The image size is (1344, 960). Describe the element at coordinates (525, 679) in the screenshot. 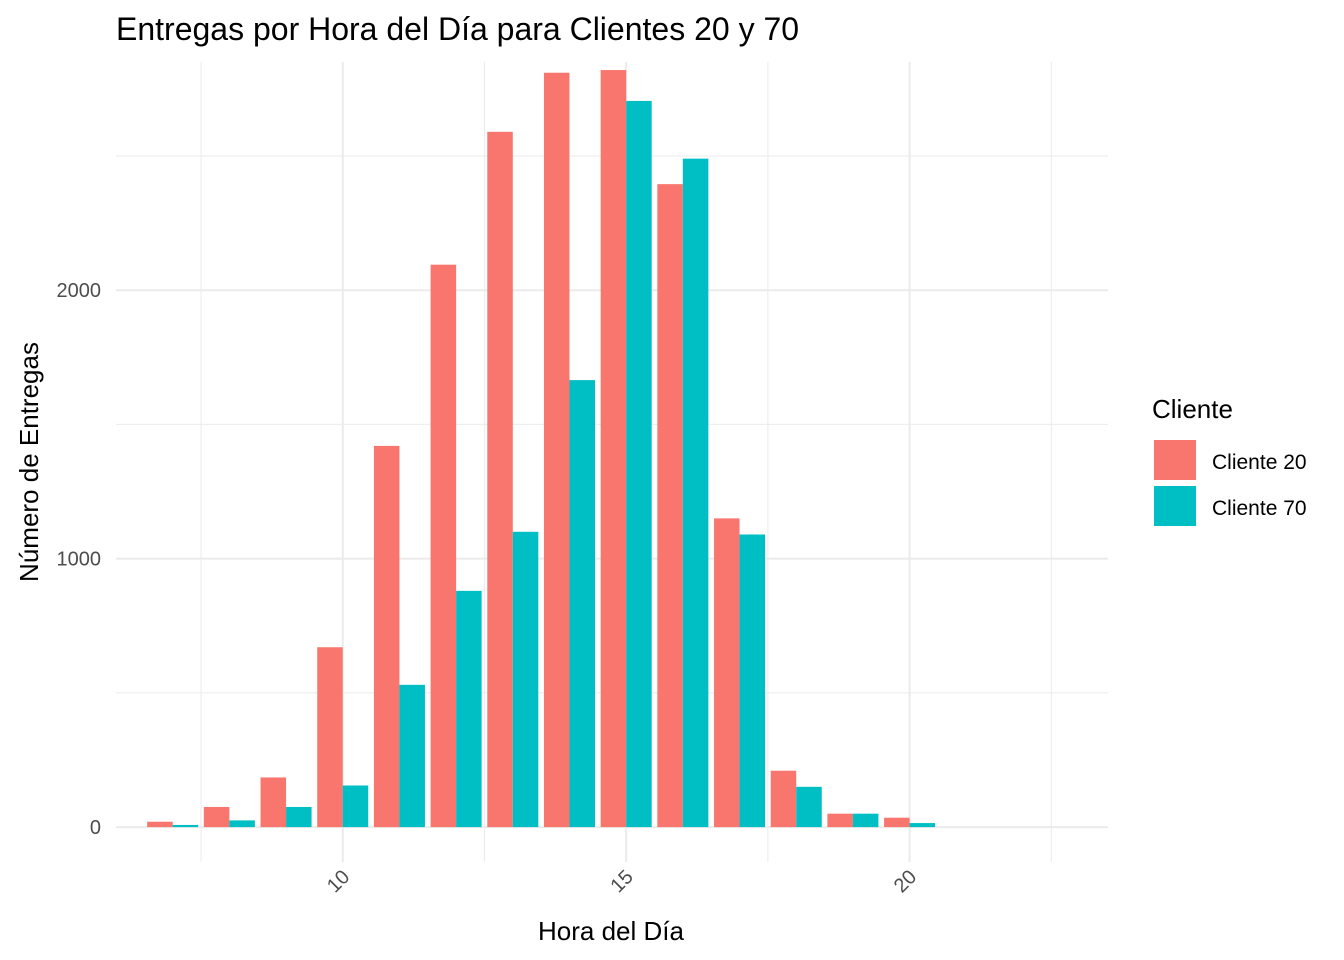

I see `bar-cliente-70-h13` at that location.